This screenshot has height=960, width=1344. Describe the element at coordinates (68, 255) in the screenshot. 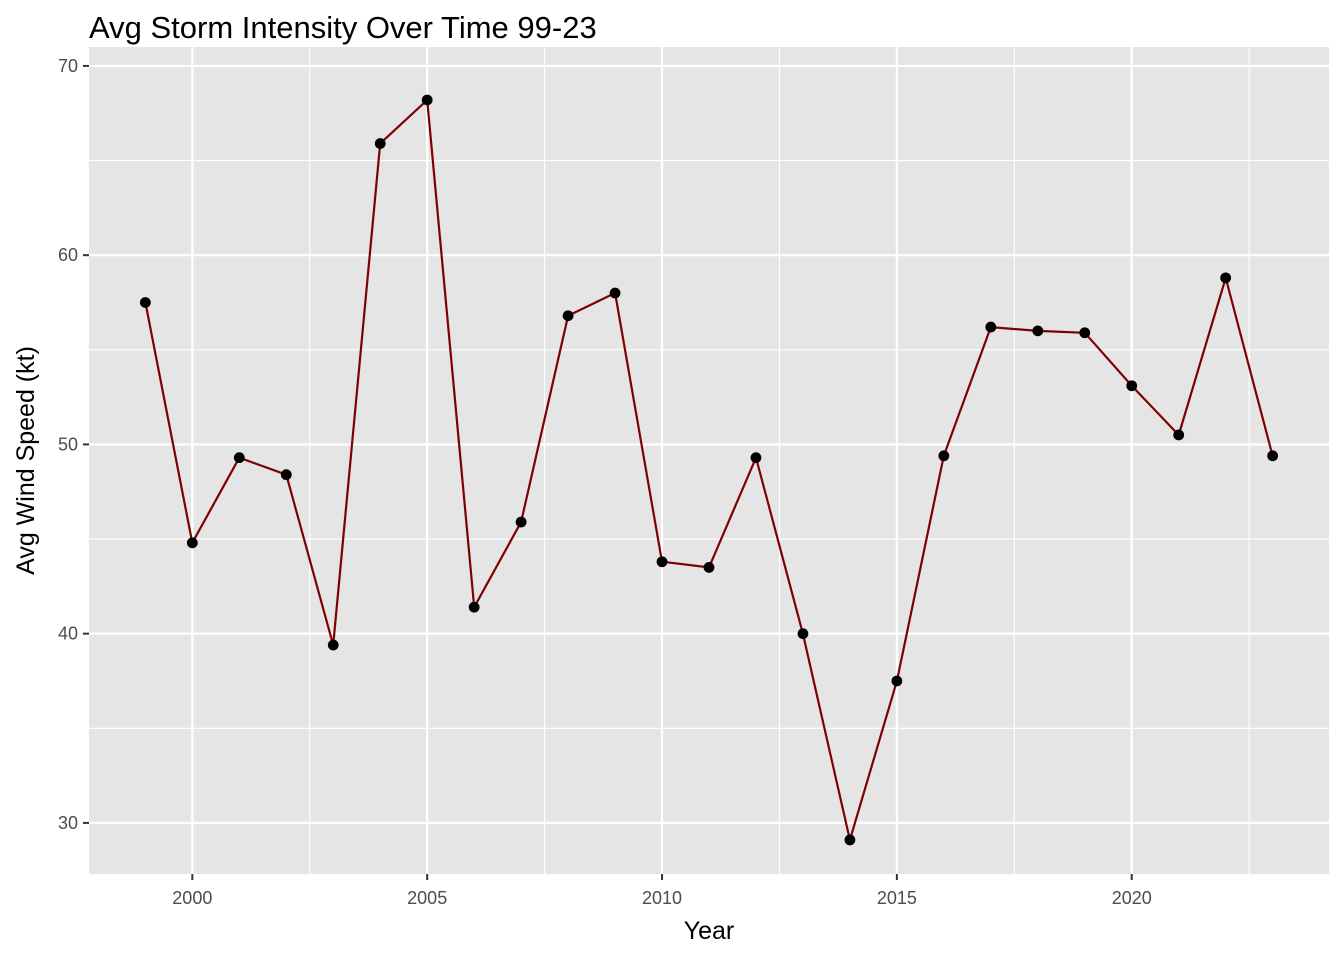

I see `y-tick-label: 60` at that location.